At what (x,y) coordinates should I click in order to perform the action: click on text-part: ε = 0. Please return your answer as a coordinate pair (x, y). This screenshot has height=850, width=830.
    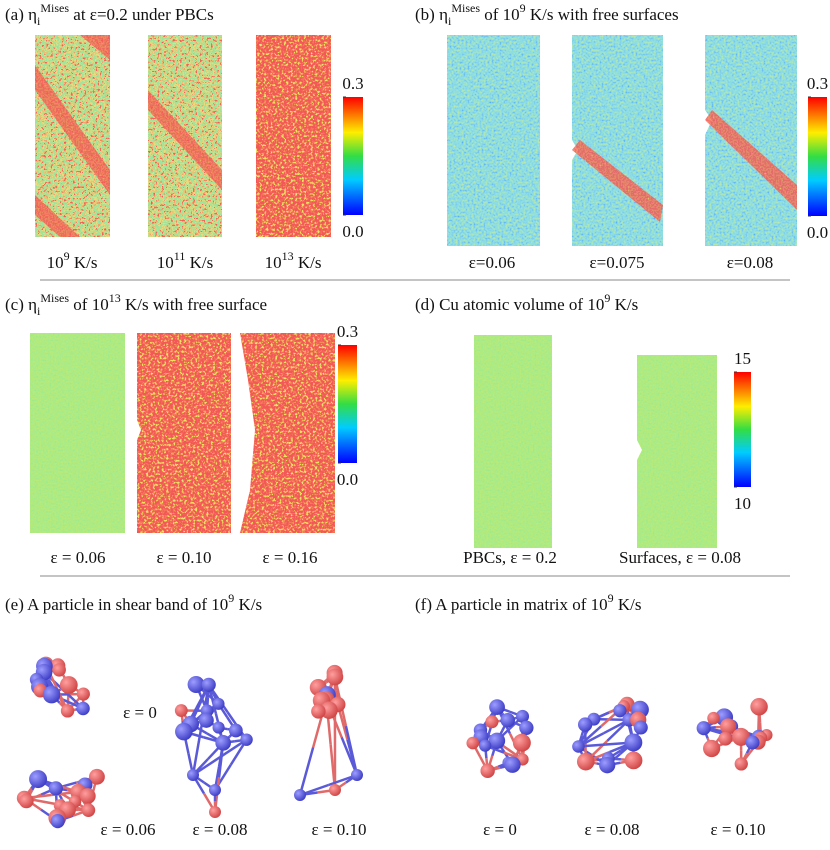
    Looking at the image, I should click on (500, 829).